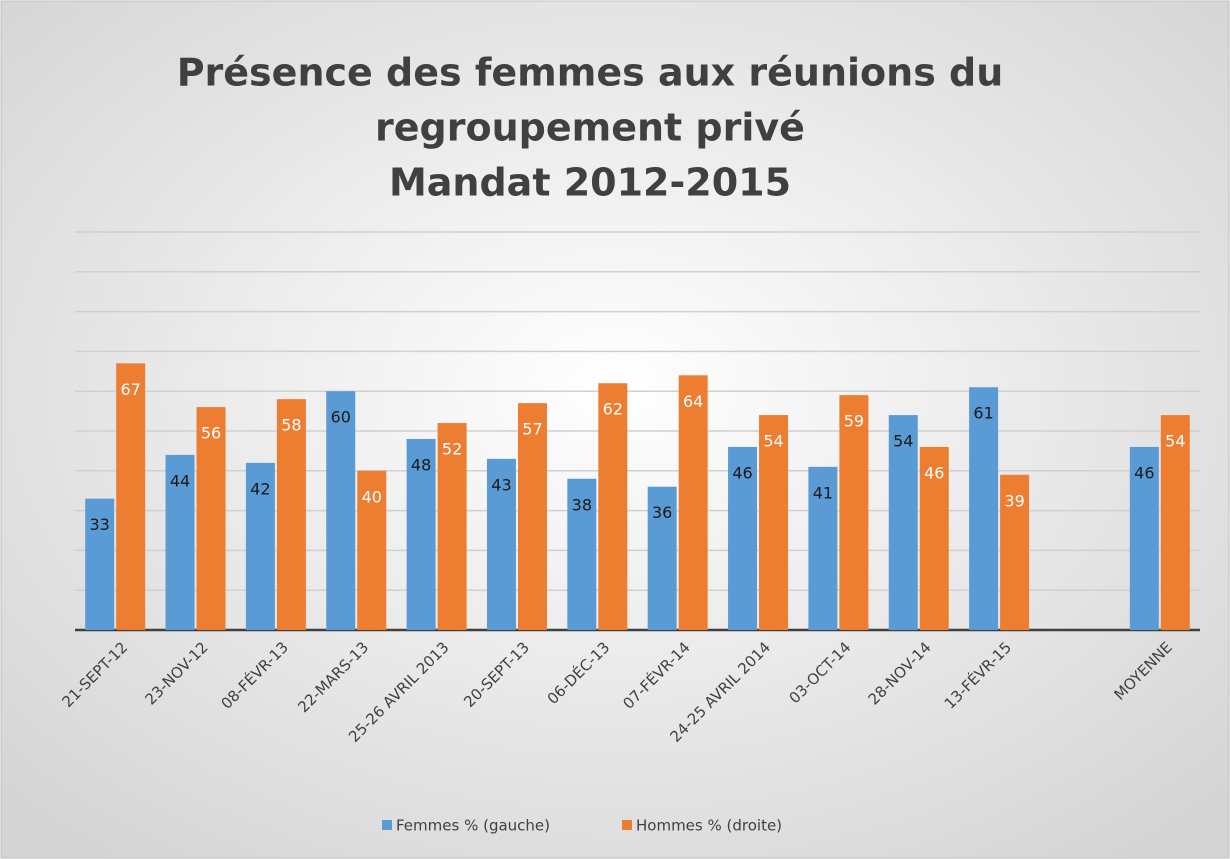 This screenshot has height=859, width=1230. Describe the element at coordinates (473, 826) in the screenshot. I see `legend-label: Femmes % (gauche)` at that location.